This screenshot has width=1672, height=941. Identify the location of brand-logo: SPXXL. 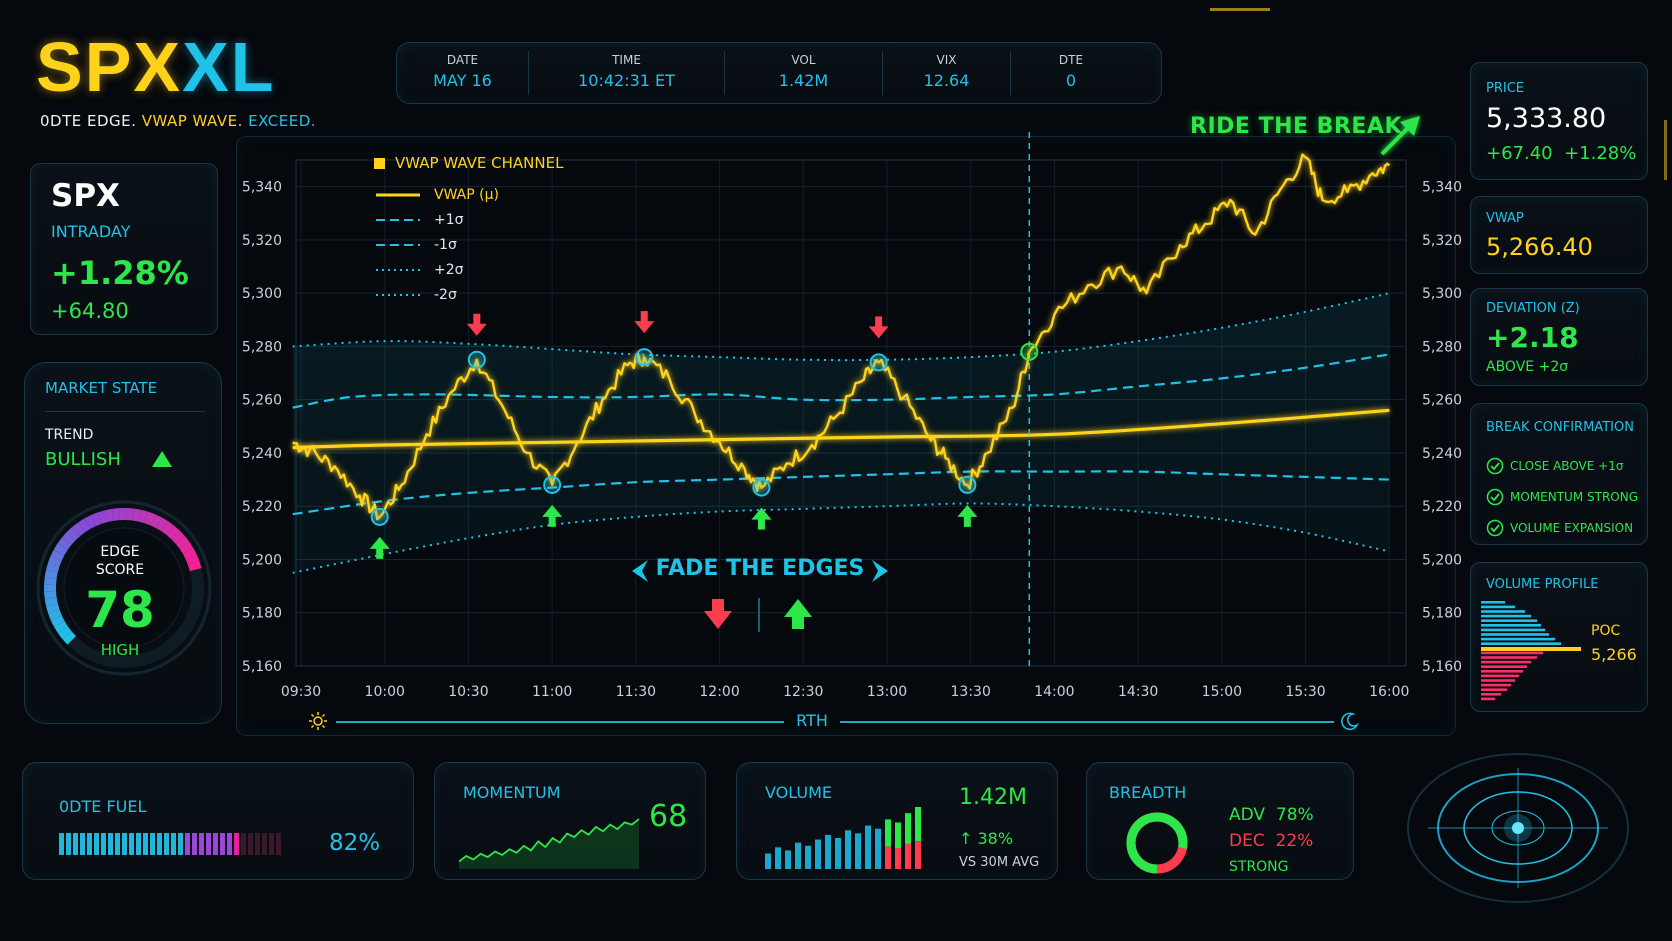
(156, 67).